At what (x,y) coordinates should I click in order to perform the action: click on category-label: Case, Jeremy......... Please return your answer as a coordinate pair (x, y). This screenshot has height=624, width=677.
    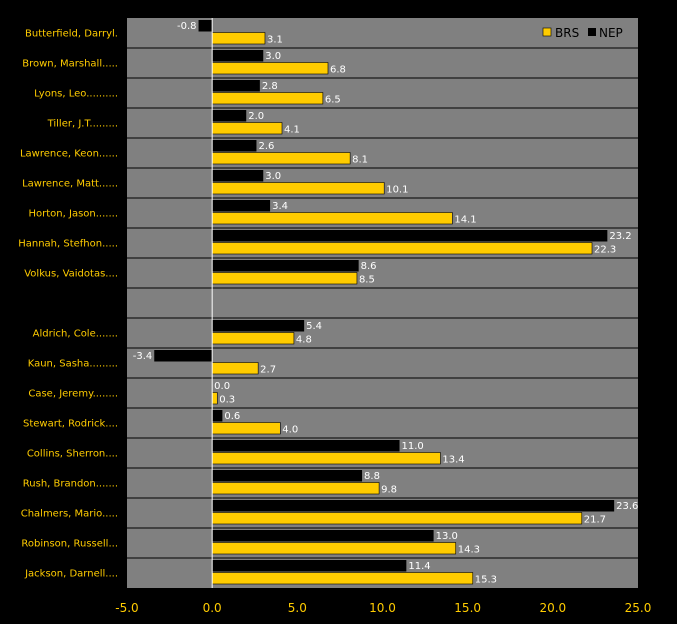
    Looking at the image, I should click on (73, 394).